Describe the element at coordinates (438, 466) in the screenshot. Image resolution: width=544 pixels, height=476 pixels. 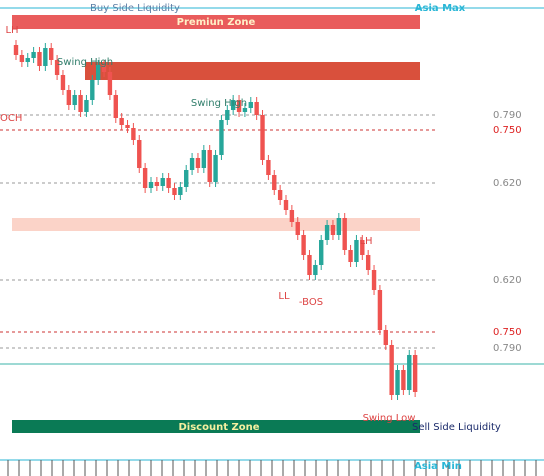
I see `asia-min-label: Asia Min` at that location.